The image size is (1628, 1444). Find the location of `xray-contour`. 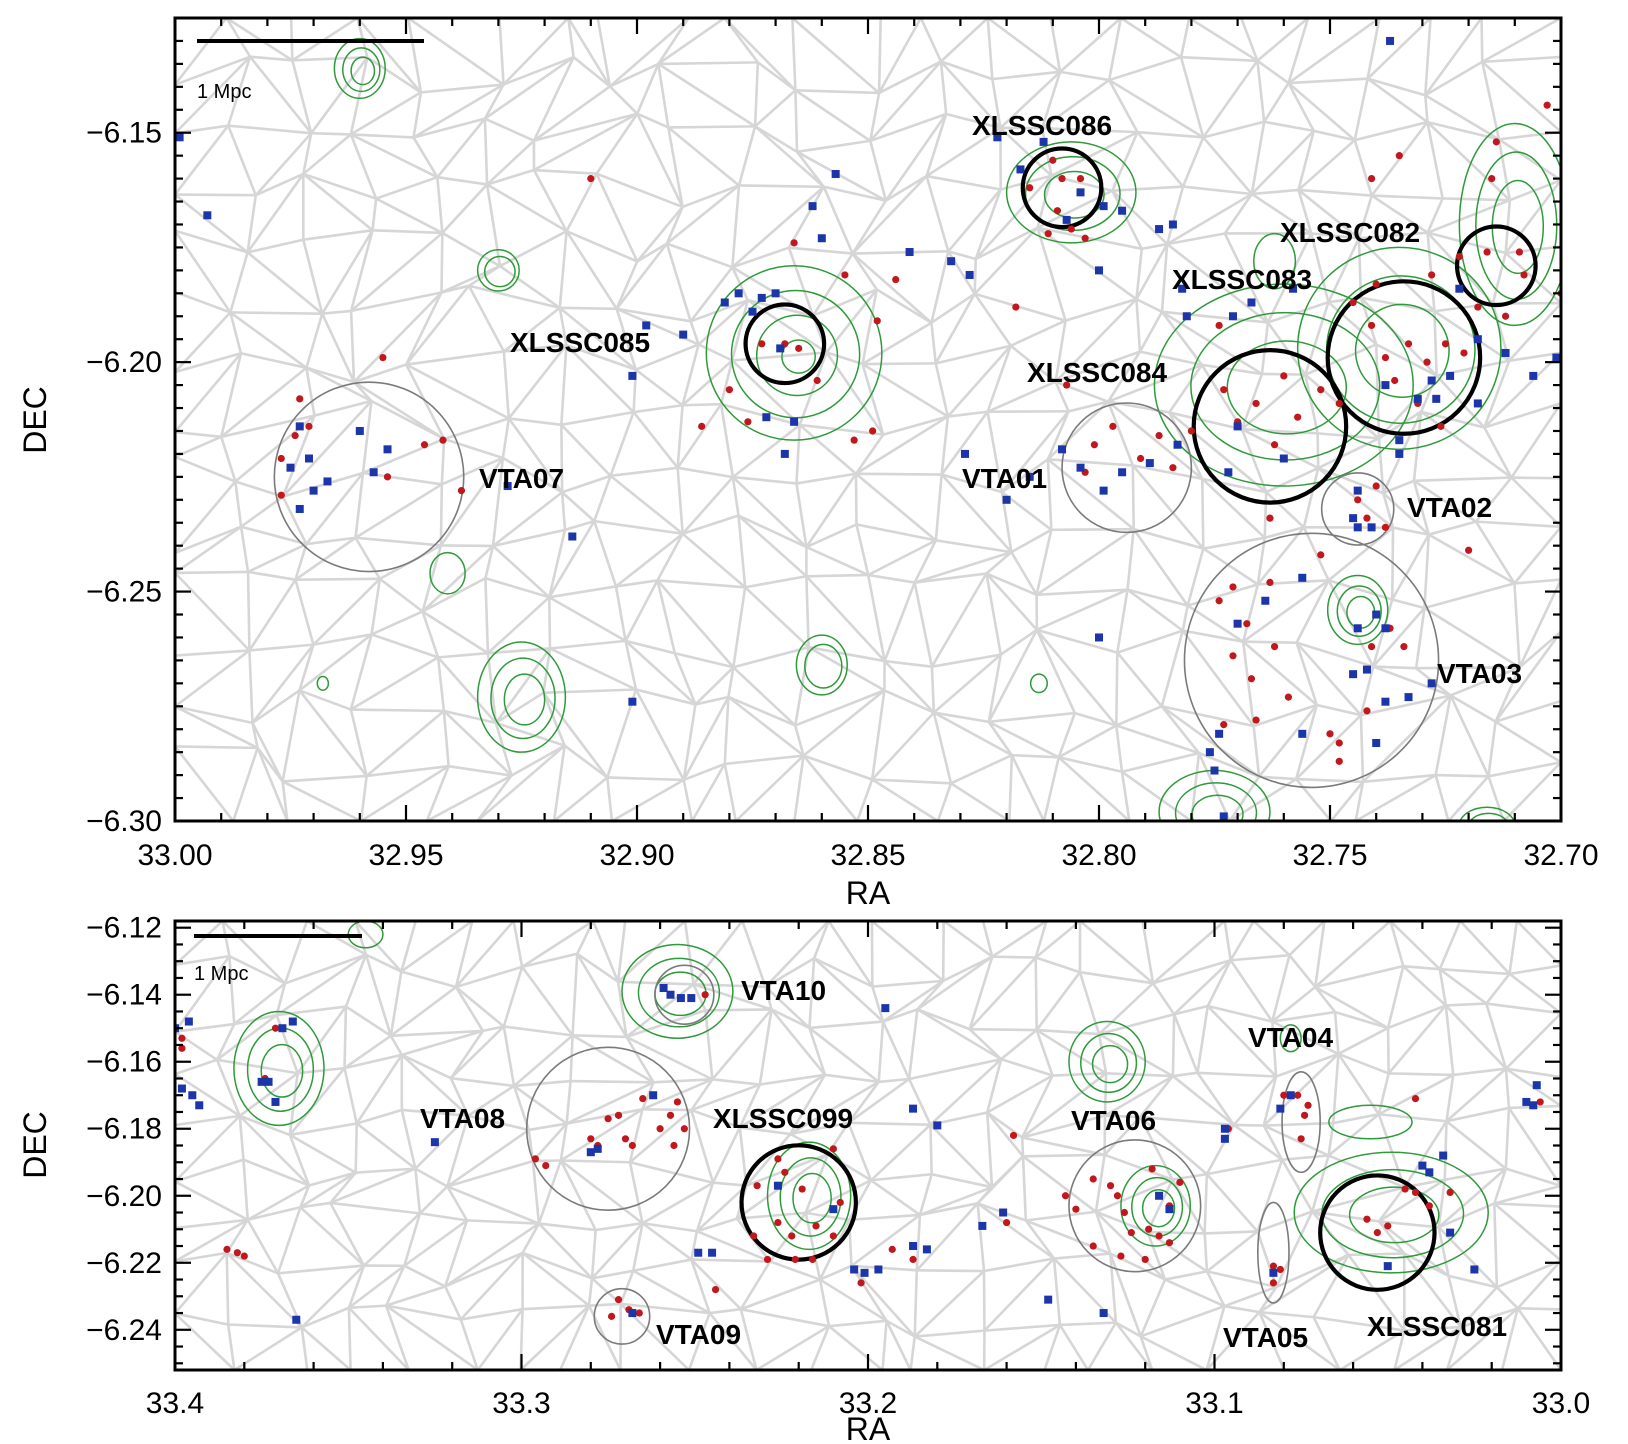

xray-contour is located at coordinates (1216, 801).